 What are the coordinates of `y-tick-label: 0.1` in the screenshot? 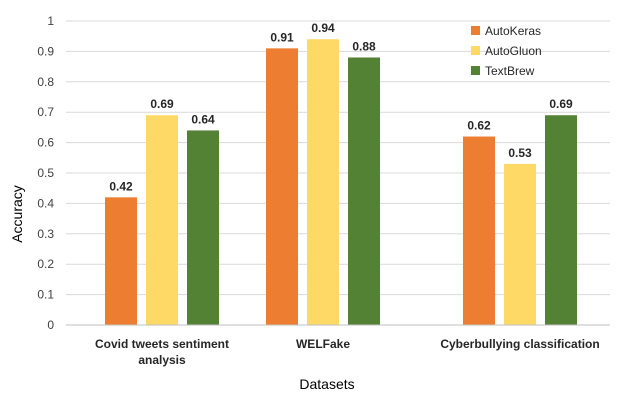 It's located at (45, 295).